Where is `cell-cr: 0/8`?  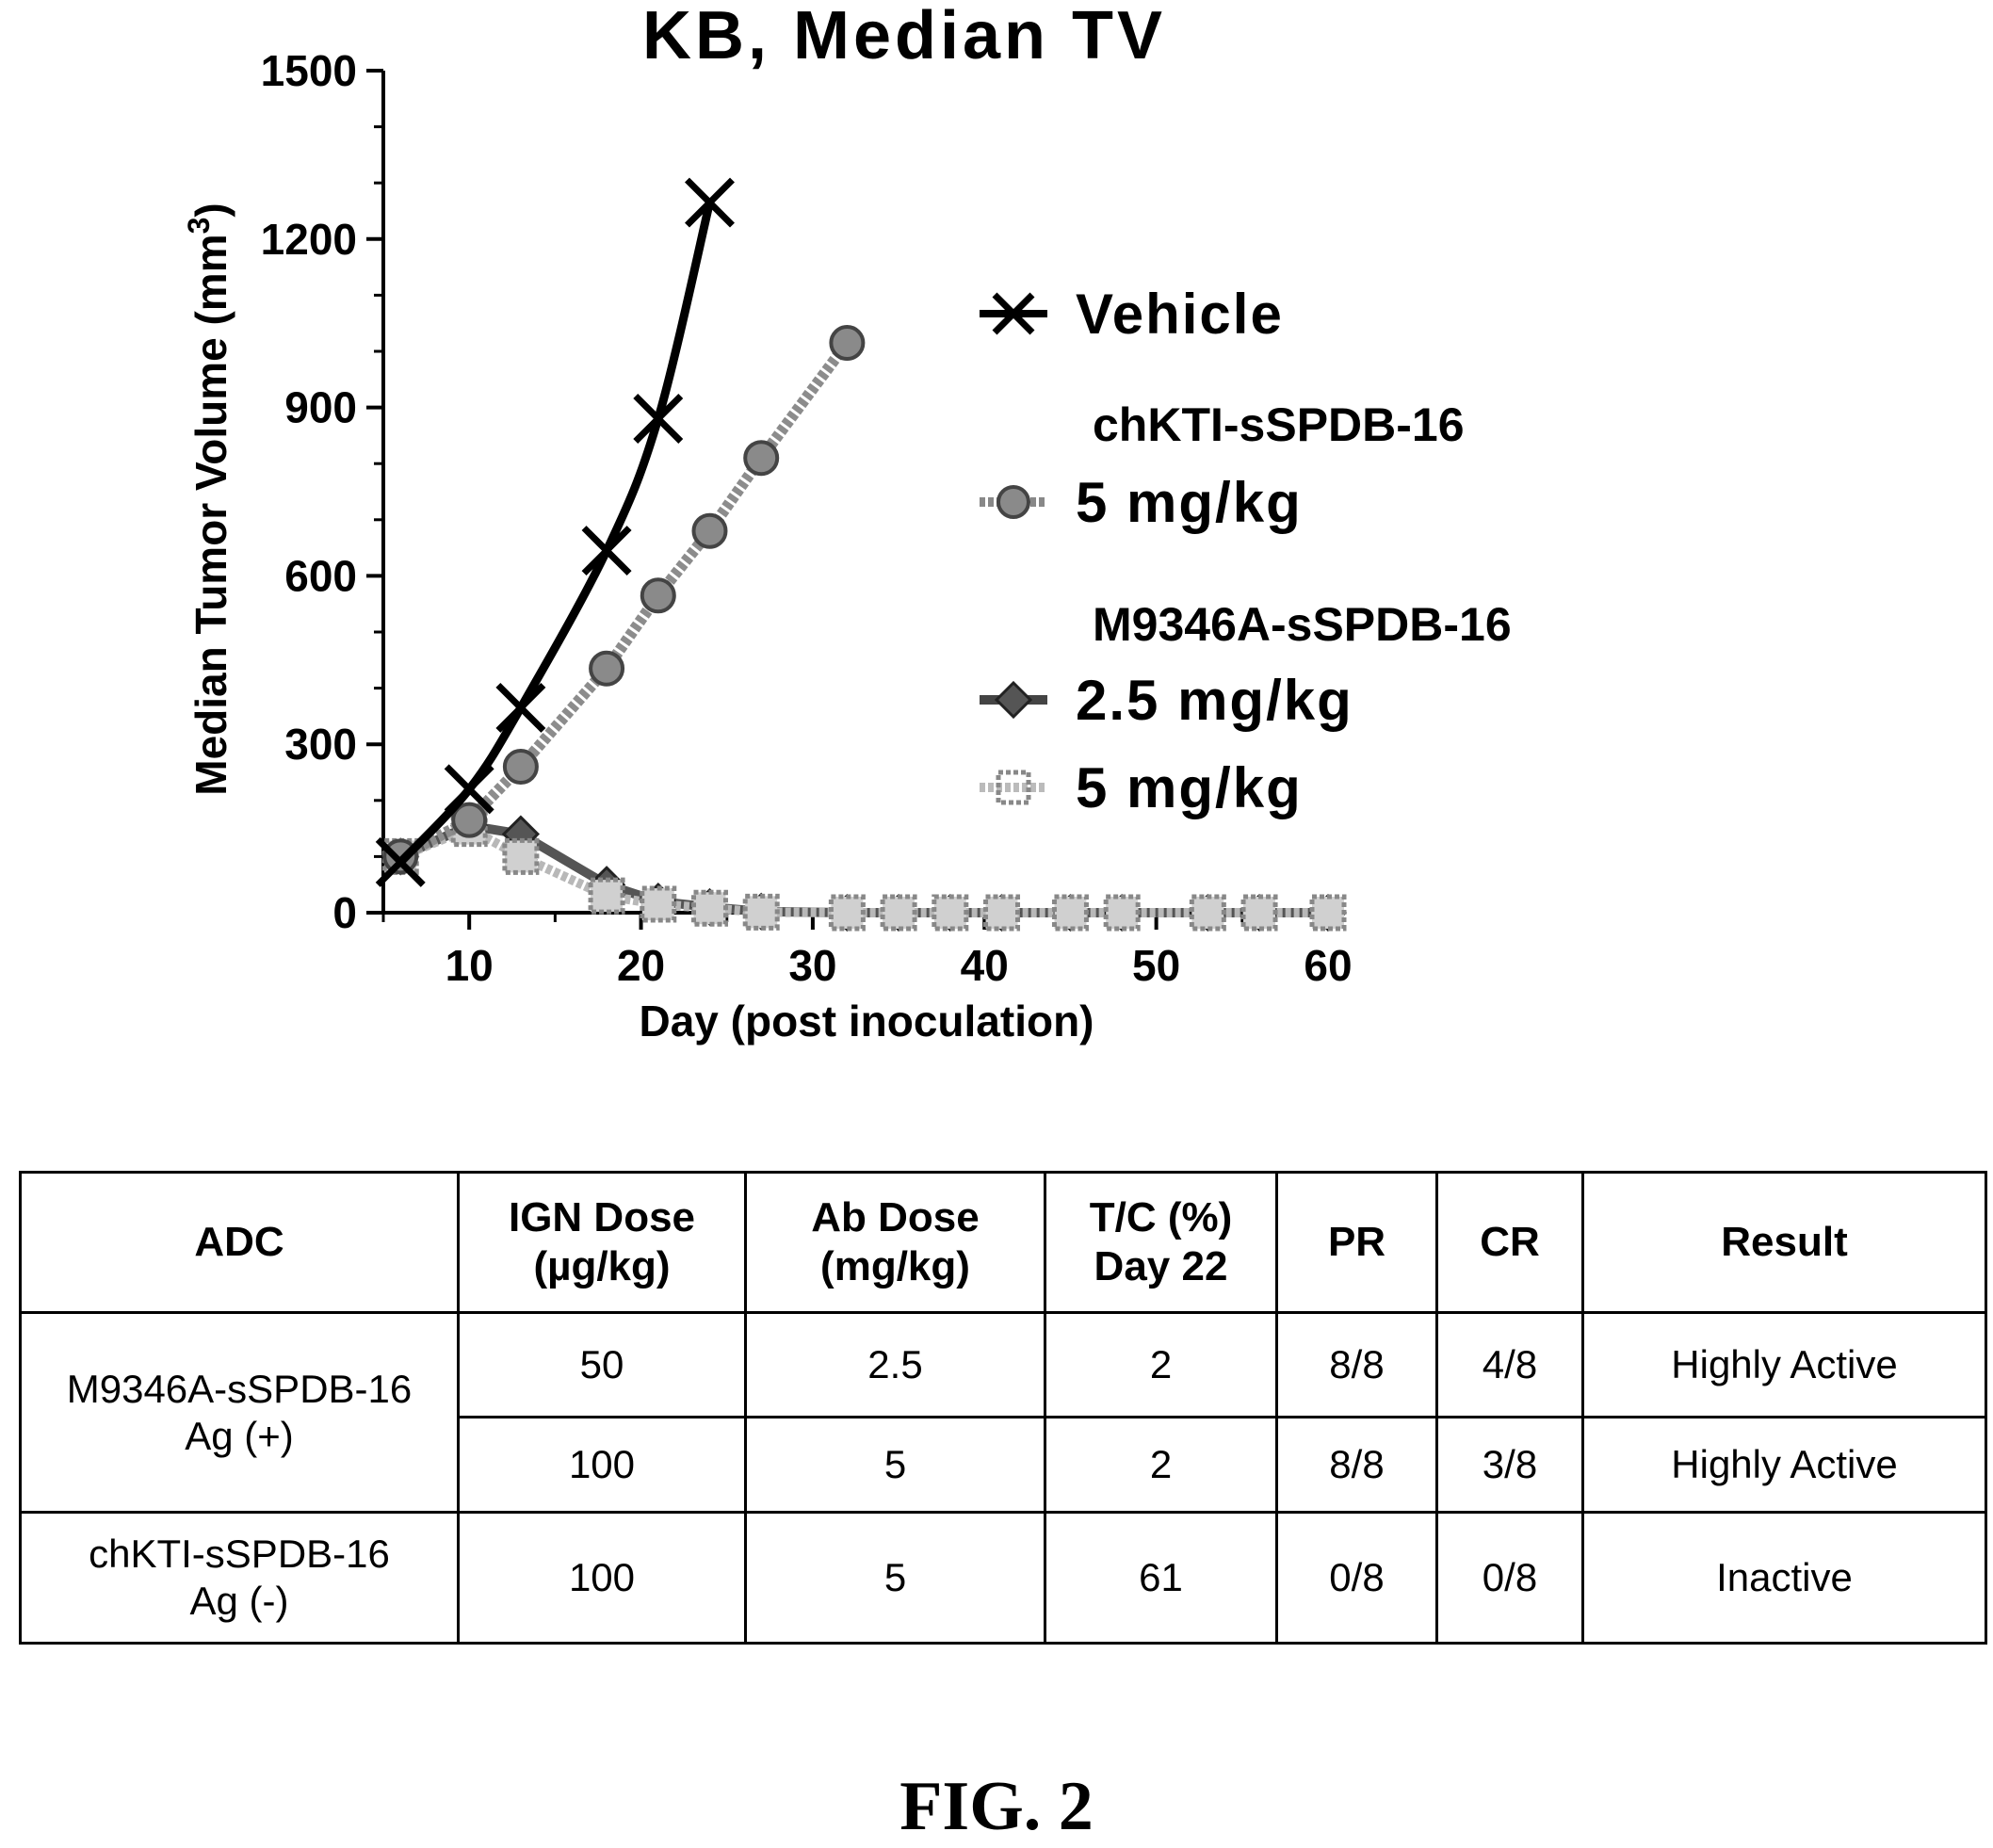 cell-cr: 0/8 is located at coordinates (1509, 1578).